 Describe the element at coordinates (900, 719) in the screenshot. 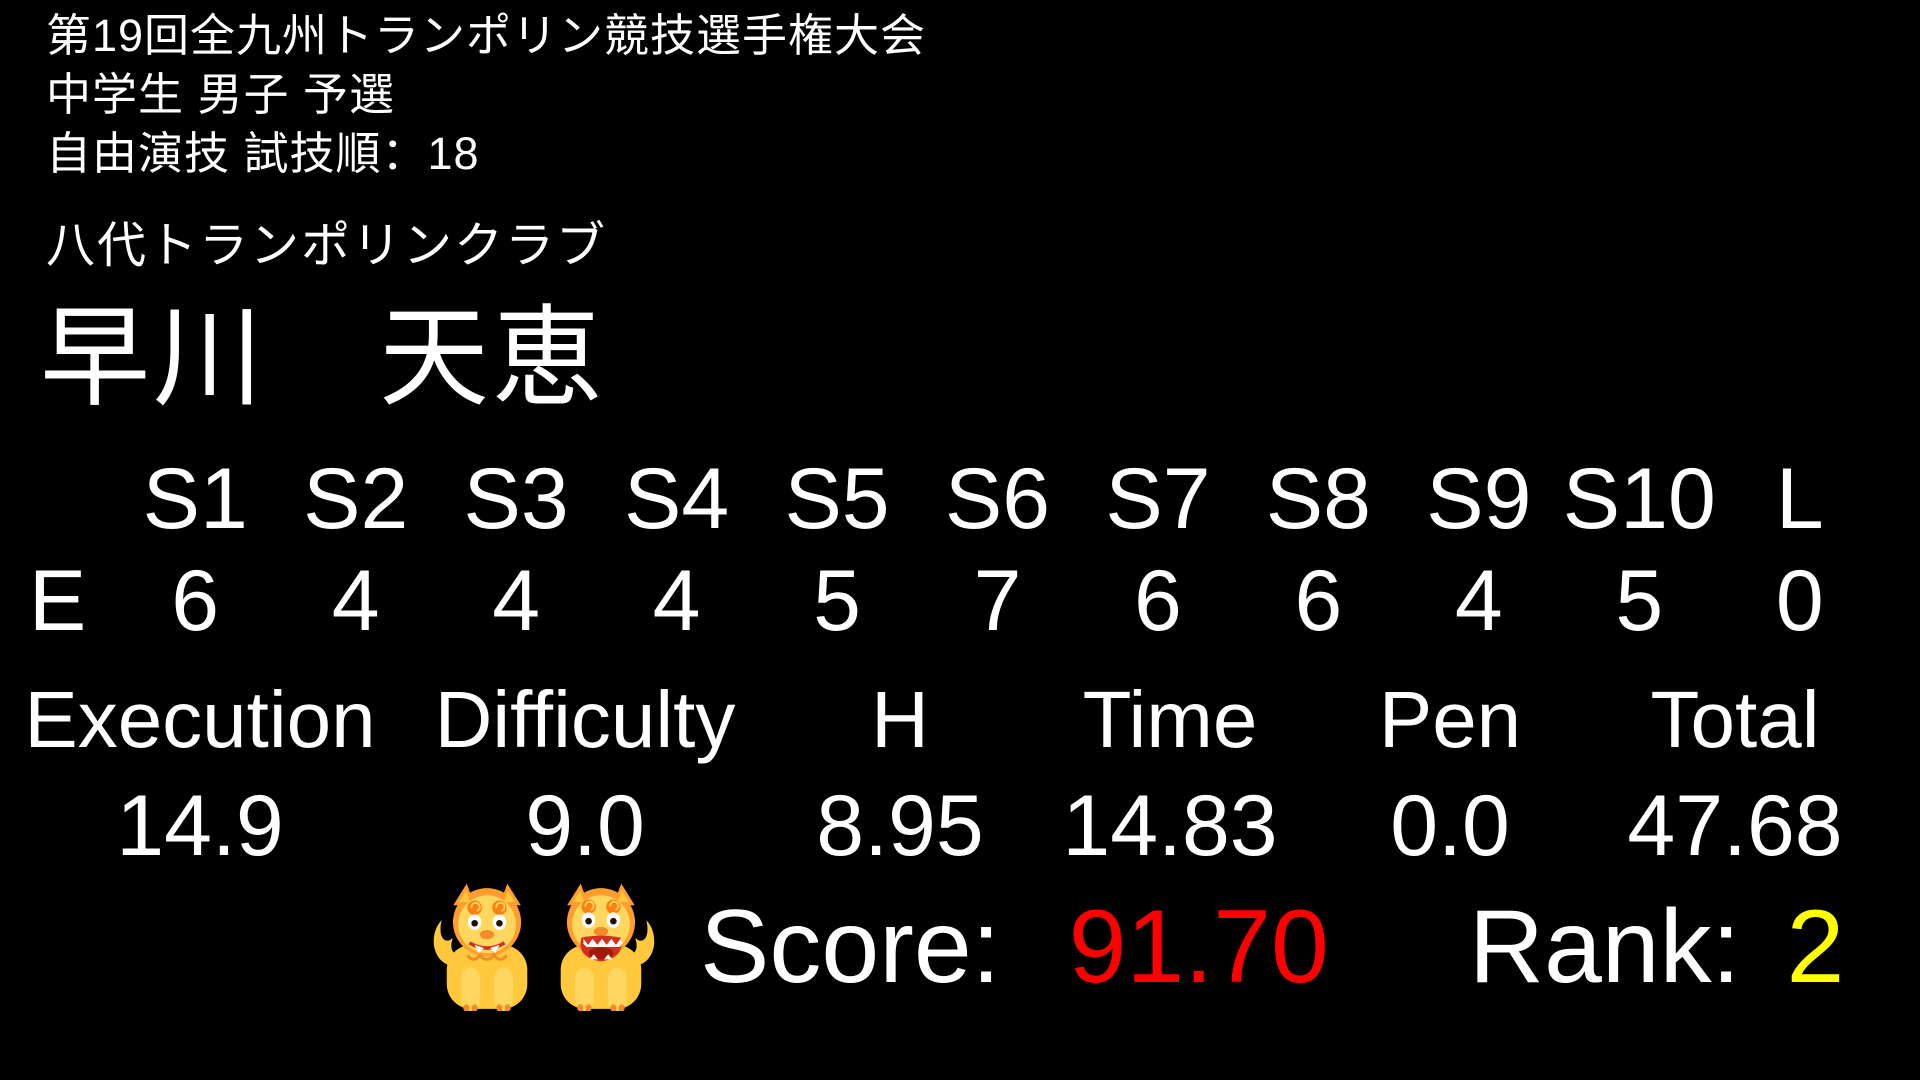

I see `summary-label-cell: H` at that location.